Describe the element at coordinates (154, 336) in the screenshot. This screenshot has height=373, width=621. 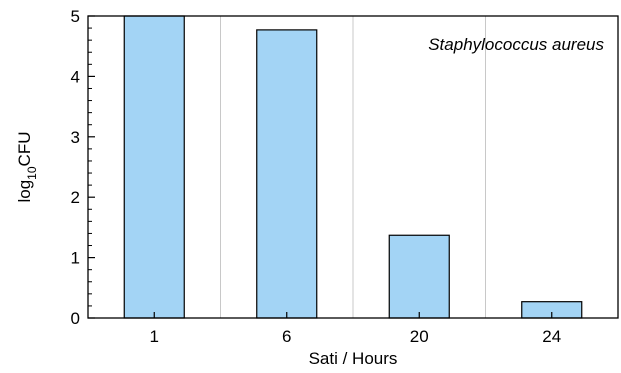
I see `x-tick-label: 1` at that location.